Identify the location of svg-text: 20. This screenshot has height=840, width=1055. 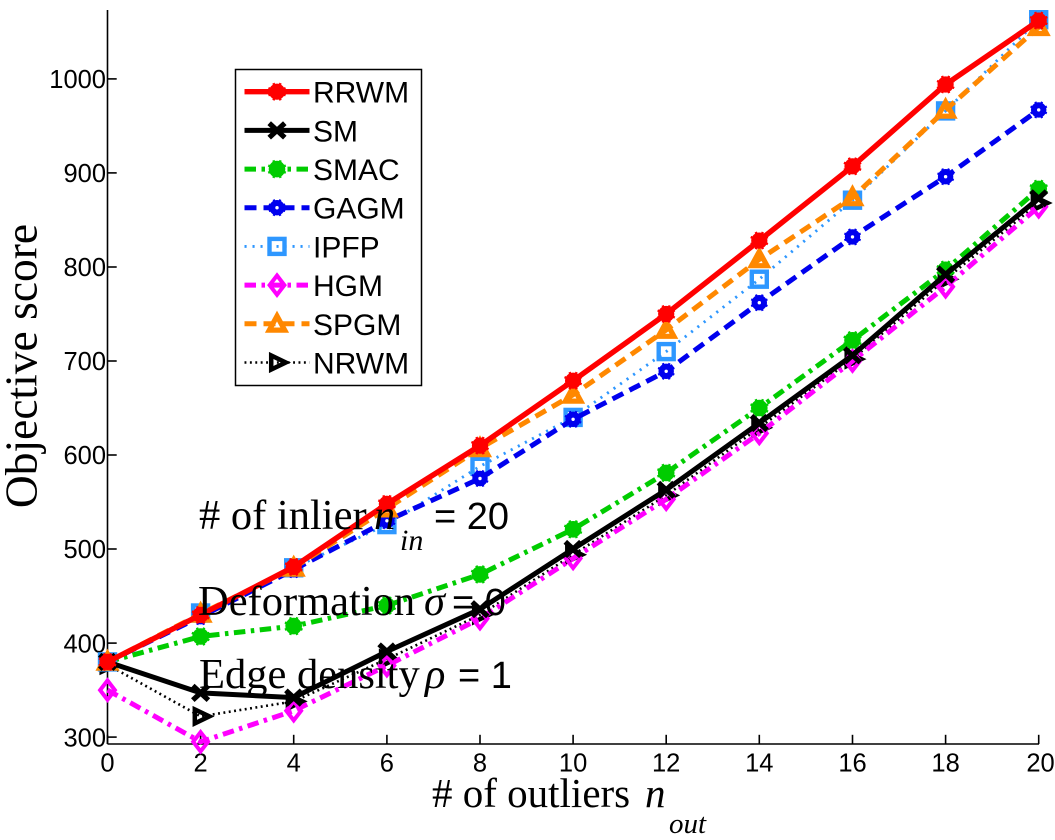
(1040, 764).